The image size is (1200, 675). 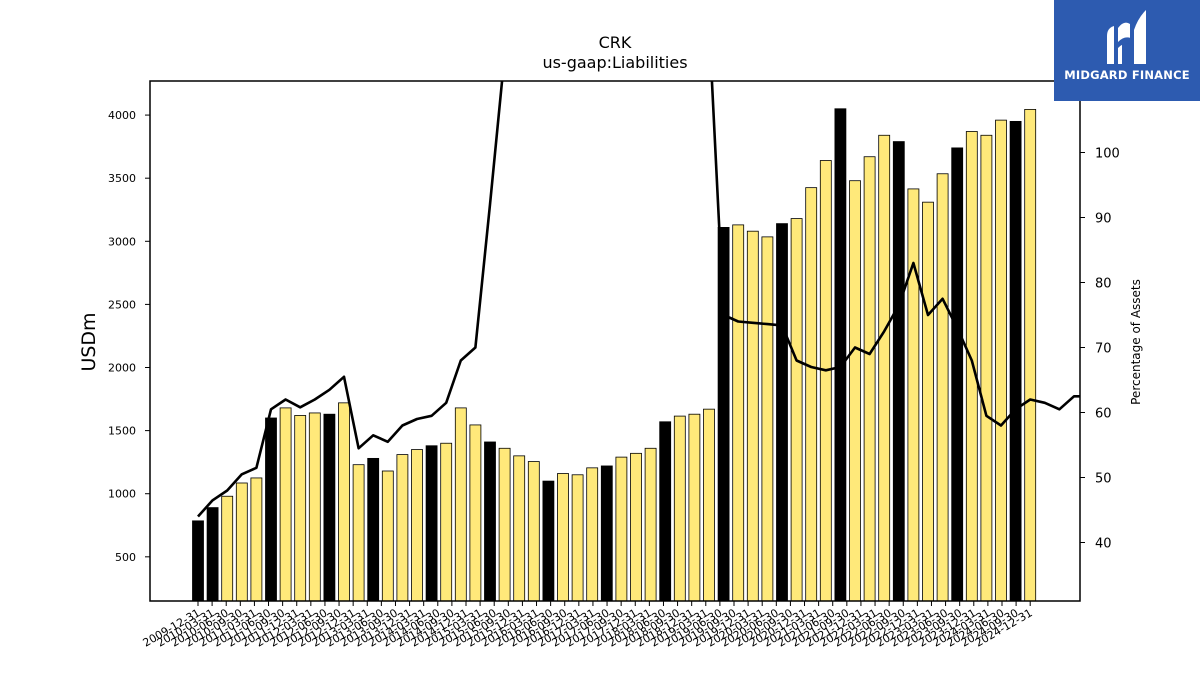 What do you see at coordinates (122, 368) in the screenshot?
I see `y-tick-label: 2000` at bounding box center [122, 368].